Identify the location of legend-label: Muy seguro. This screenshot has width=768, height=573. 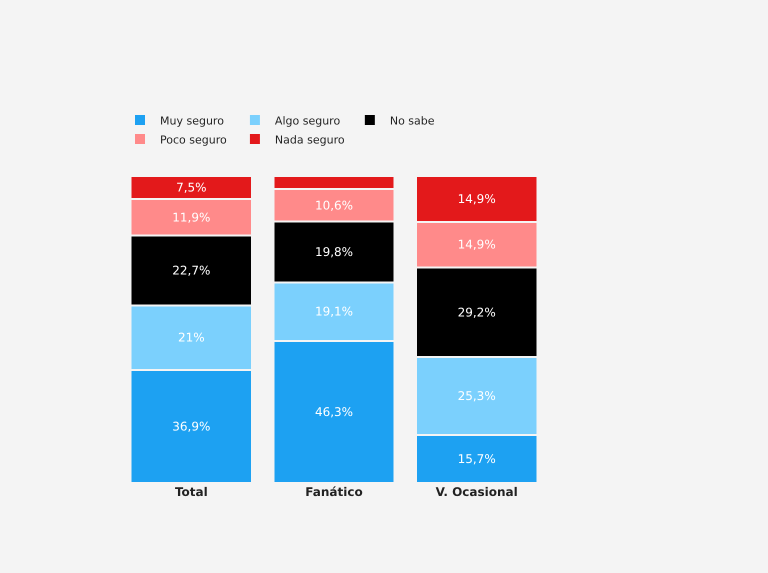
(192, 121).